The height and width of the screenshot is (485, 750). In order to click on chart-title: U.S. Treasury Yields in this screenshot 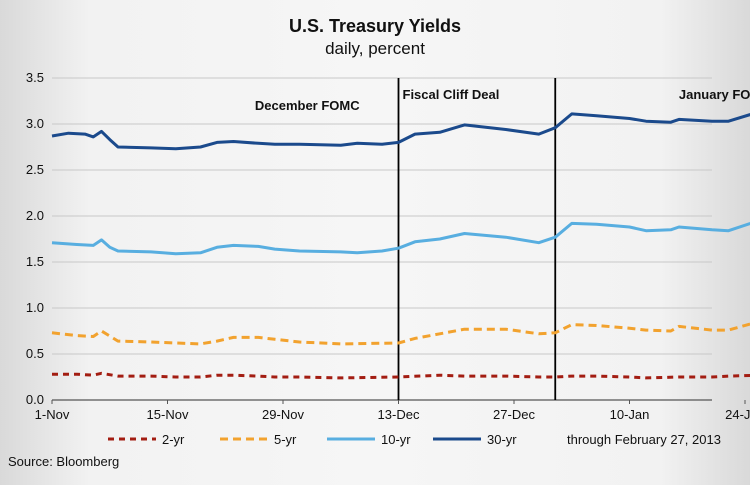, I will do `click(375, 26)`.